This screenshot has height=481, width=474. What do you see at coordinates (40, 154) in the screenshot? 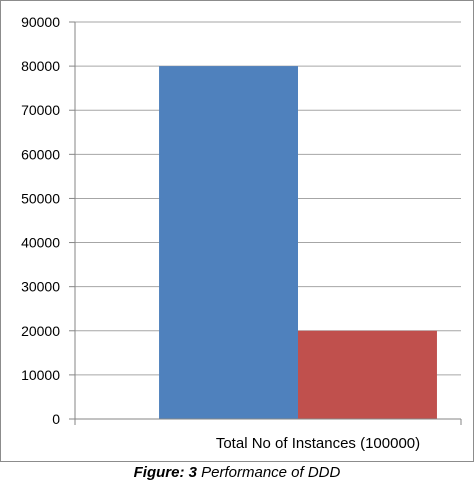
I see `y-tick-label: 60000` at bounding box center [40, 154].